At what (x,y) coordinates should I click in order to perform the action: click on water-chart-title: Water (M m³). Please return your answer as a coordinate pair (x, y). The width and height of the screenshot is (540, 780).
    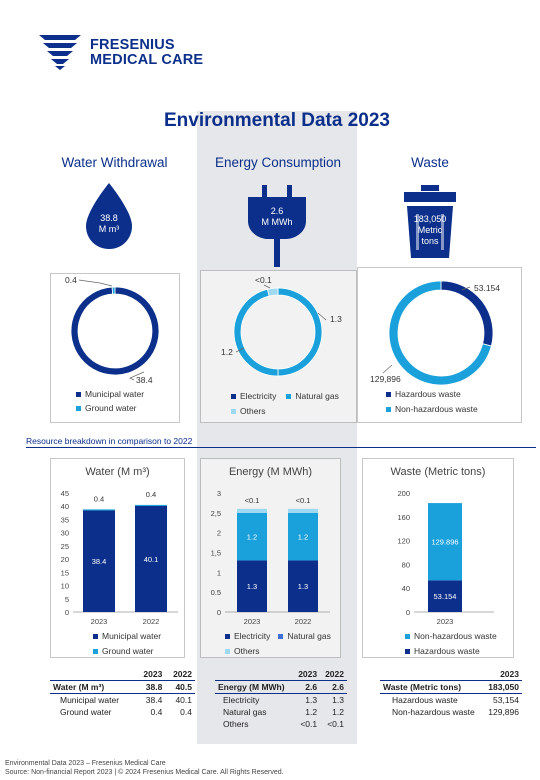
    Looking at the image, I should click on (117, 472).